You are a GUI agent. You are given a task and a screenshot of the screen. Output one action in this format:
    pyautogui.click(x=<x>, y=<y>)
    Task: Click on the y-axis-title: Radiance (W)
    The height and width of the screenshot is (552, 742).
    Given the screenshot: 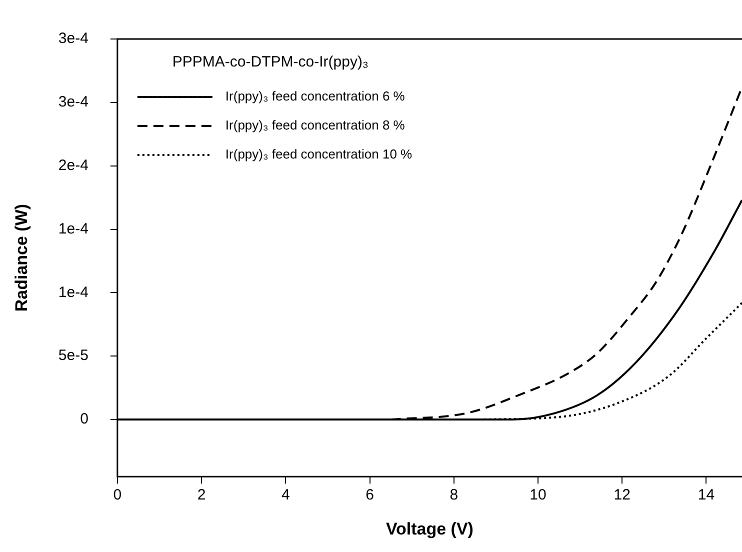 What is the action you would take?
    pyautogui.click(x=21, y=258)
    